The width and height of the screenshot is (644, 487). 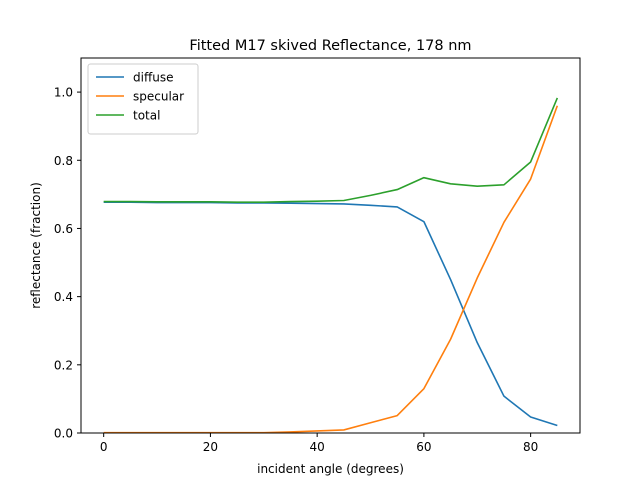 I want to click on y-tick-label: 0.8, so click(x=63, y=161).